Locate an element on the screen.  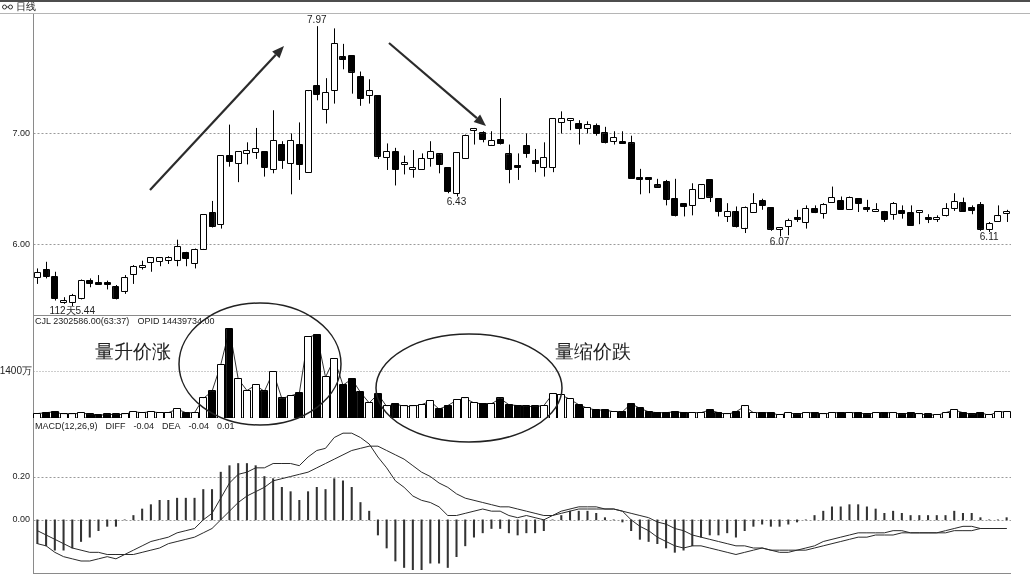
annotation: 6.07 is located at coordinates (779, 241).